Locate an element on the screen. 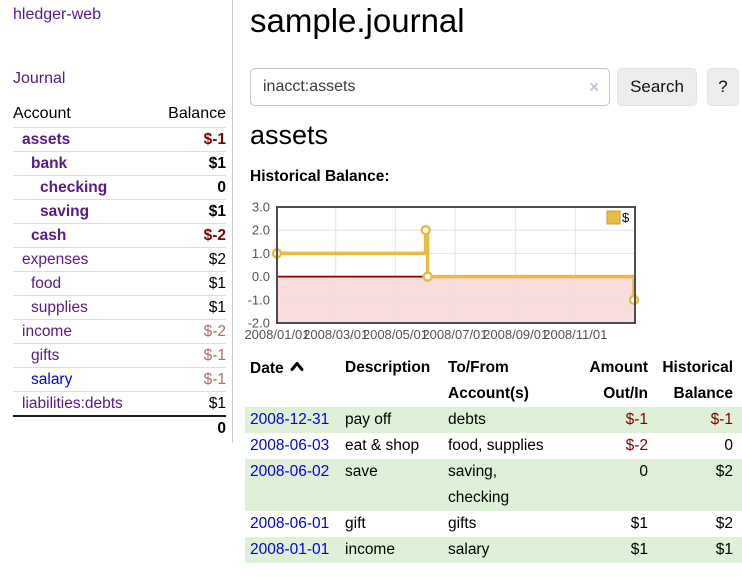 The image size is (742, 582). register-amount: $1 is located at coordinates (639, 549).